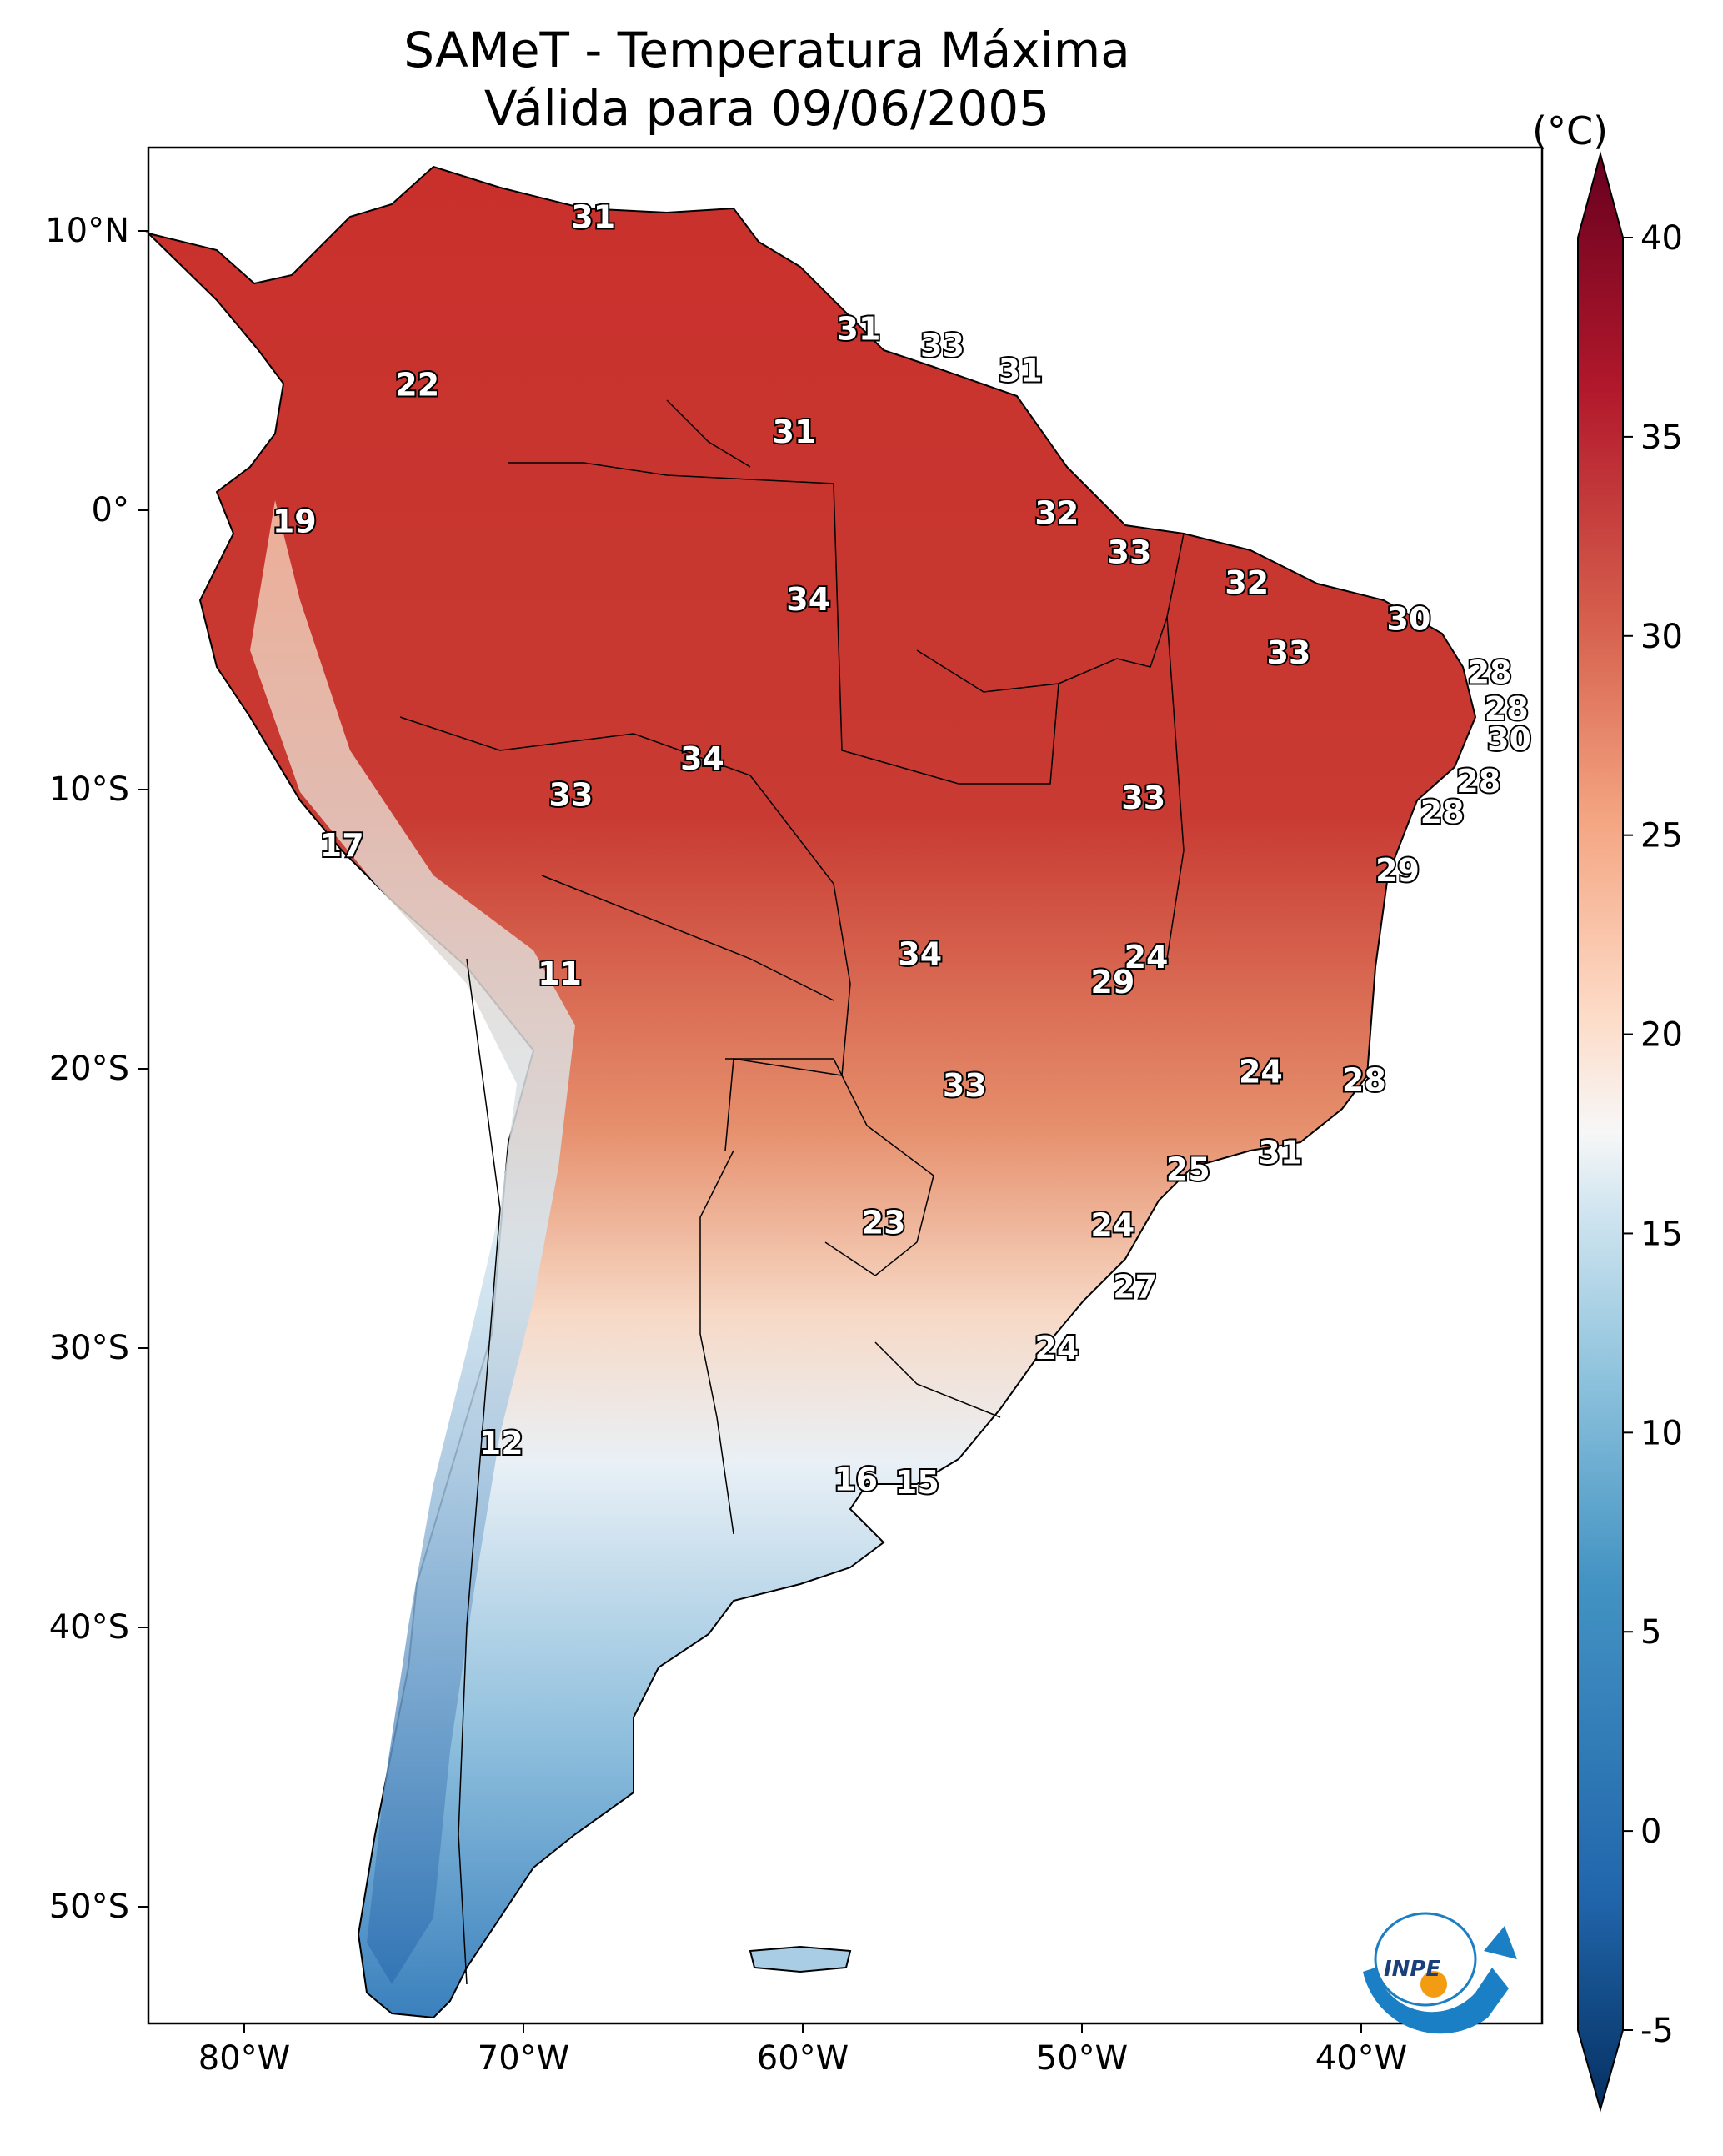  I want to click on colorbar-tick-label: -5, so click(1657, 2031).